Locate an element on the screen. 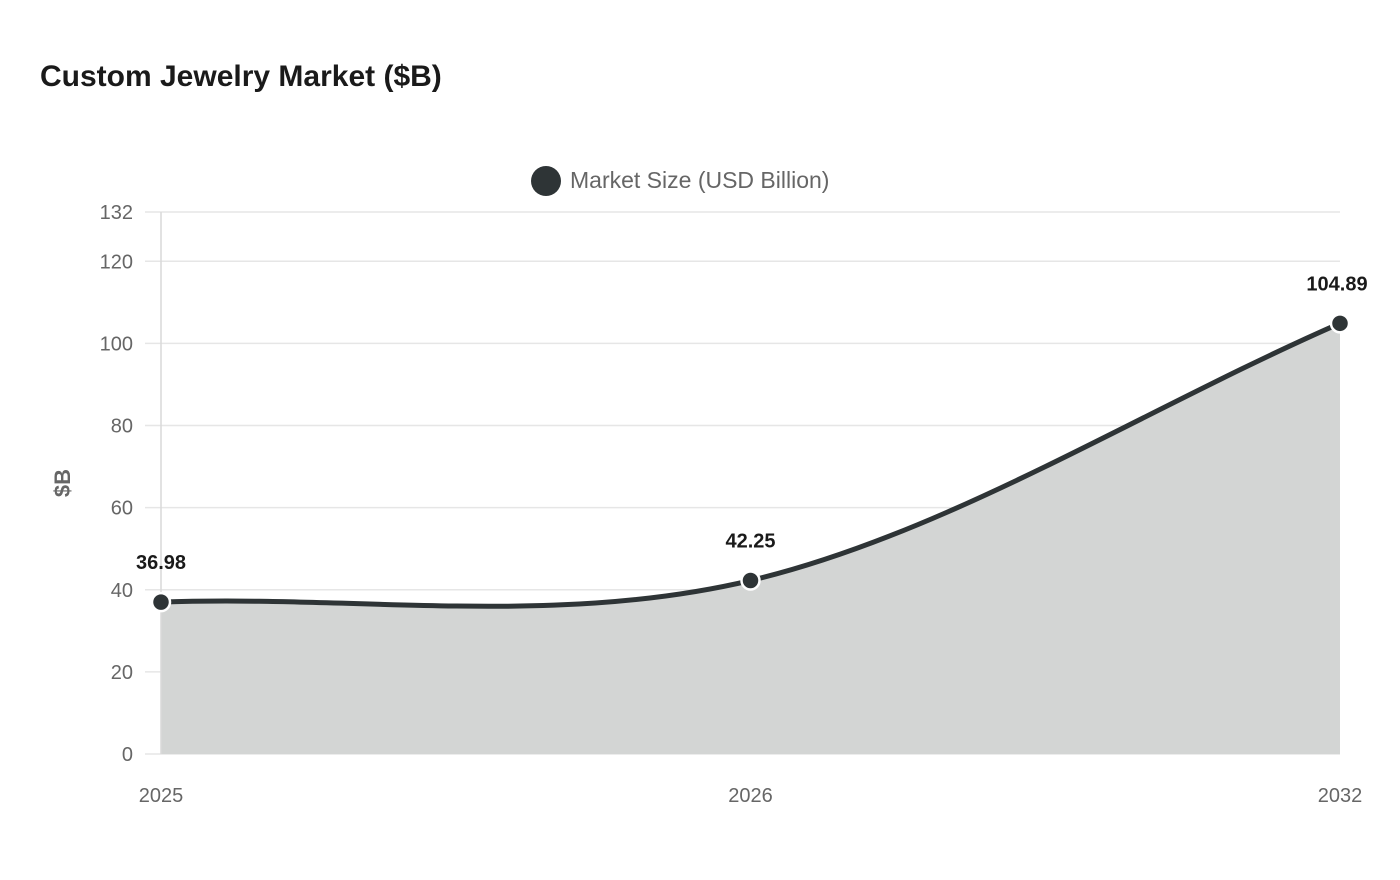 The width and height of the screenshot is (1400, 880). data-label: 42.25 is located at coordinates (750, 542).